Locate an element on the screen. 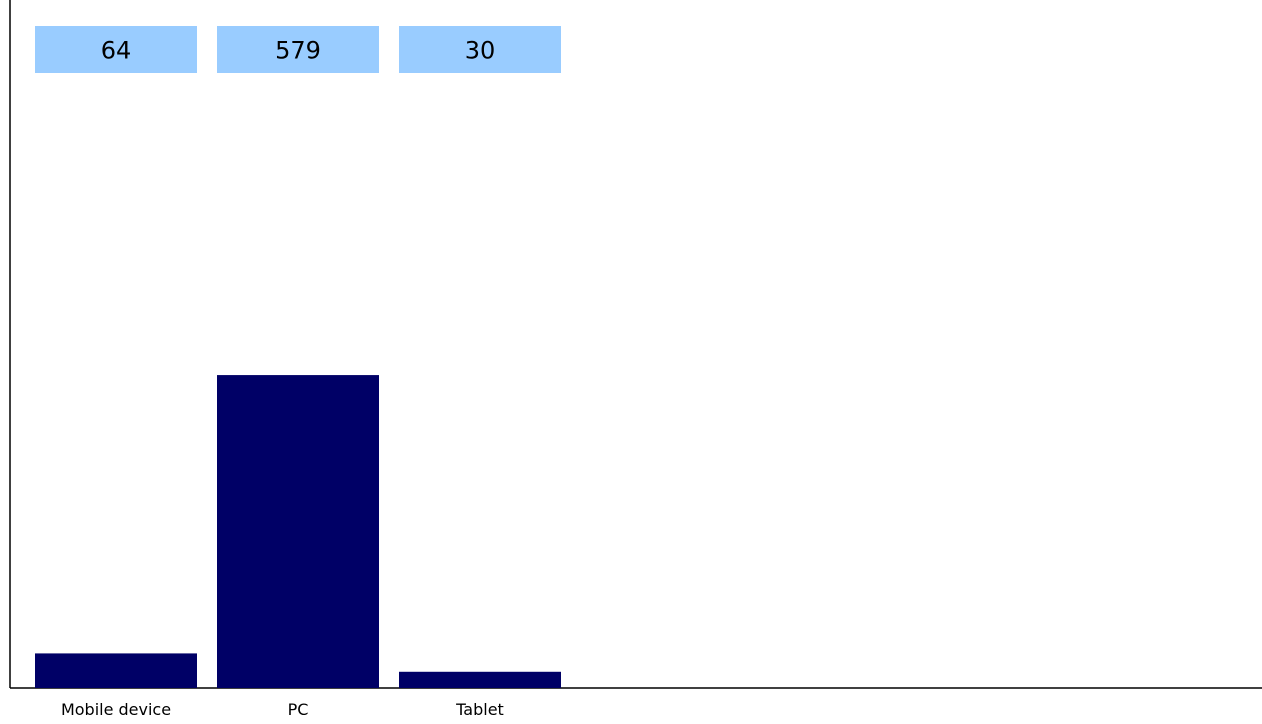 The height and width of the screenshot is (724, 1262). bar-pc is located at coordinates (298, 531).